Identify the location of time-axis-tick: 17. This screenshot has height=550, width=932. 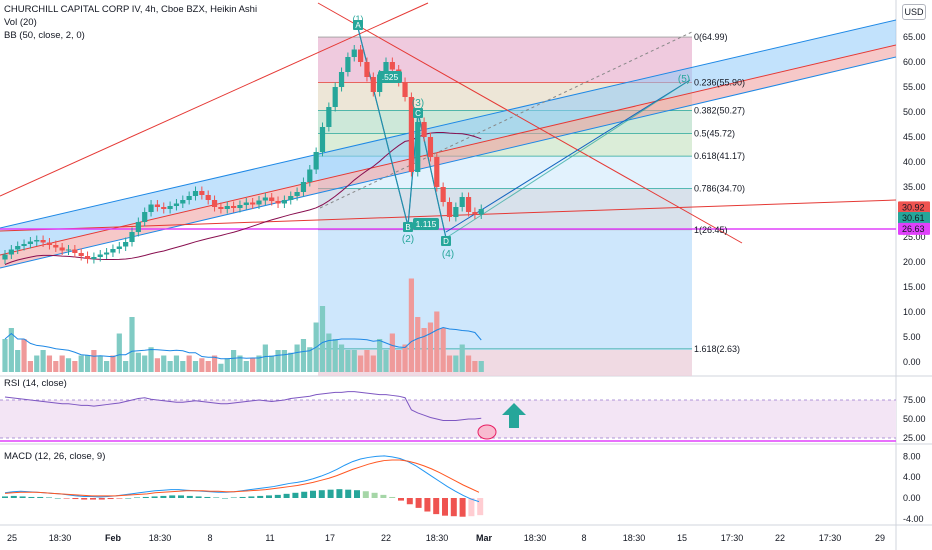
(330, 538).